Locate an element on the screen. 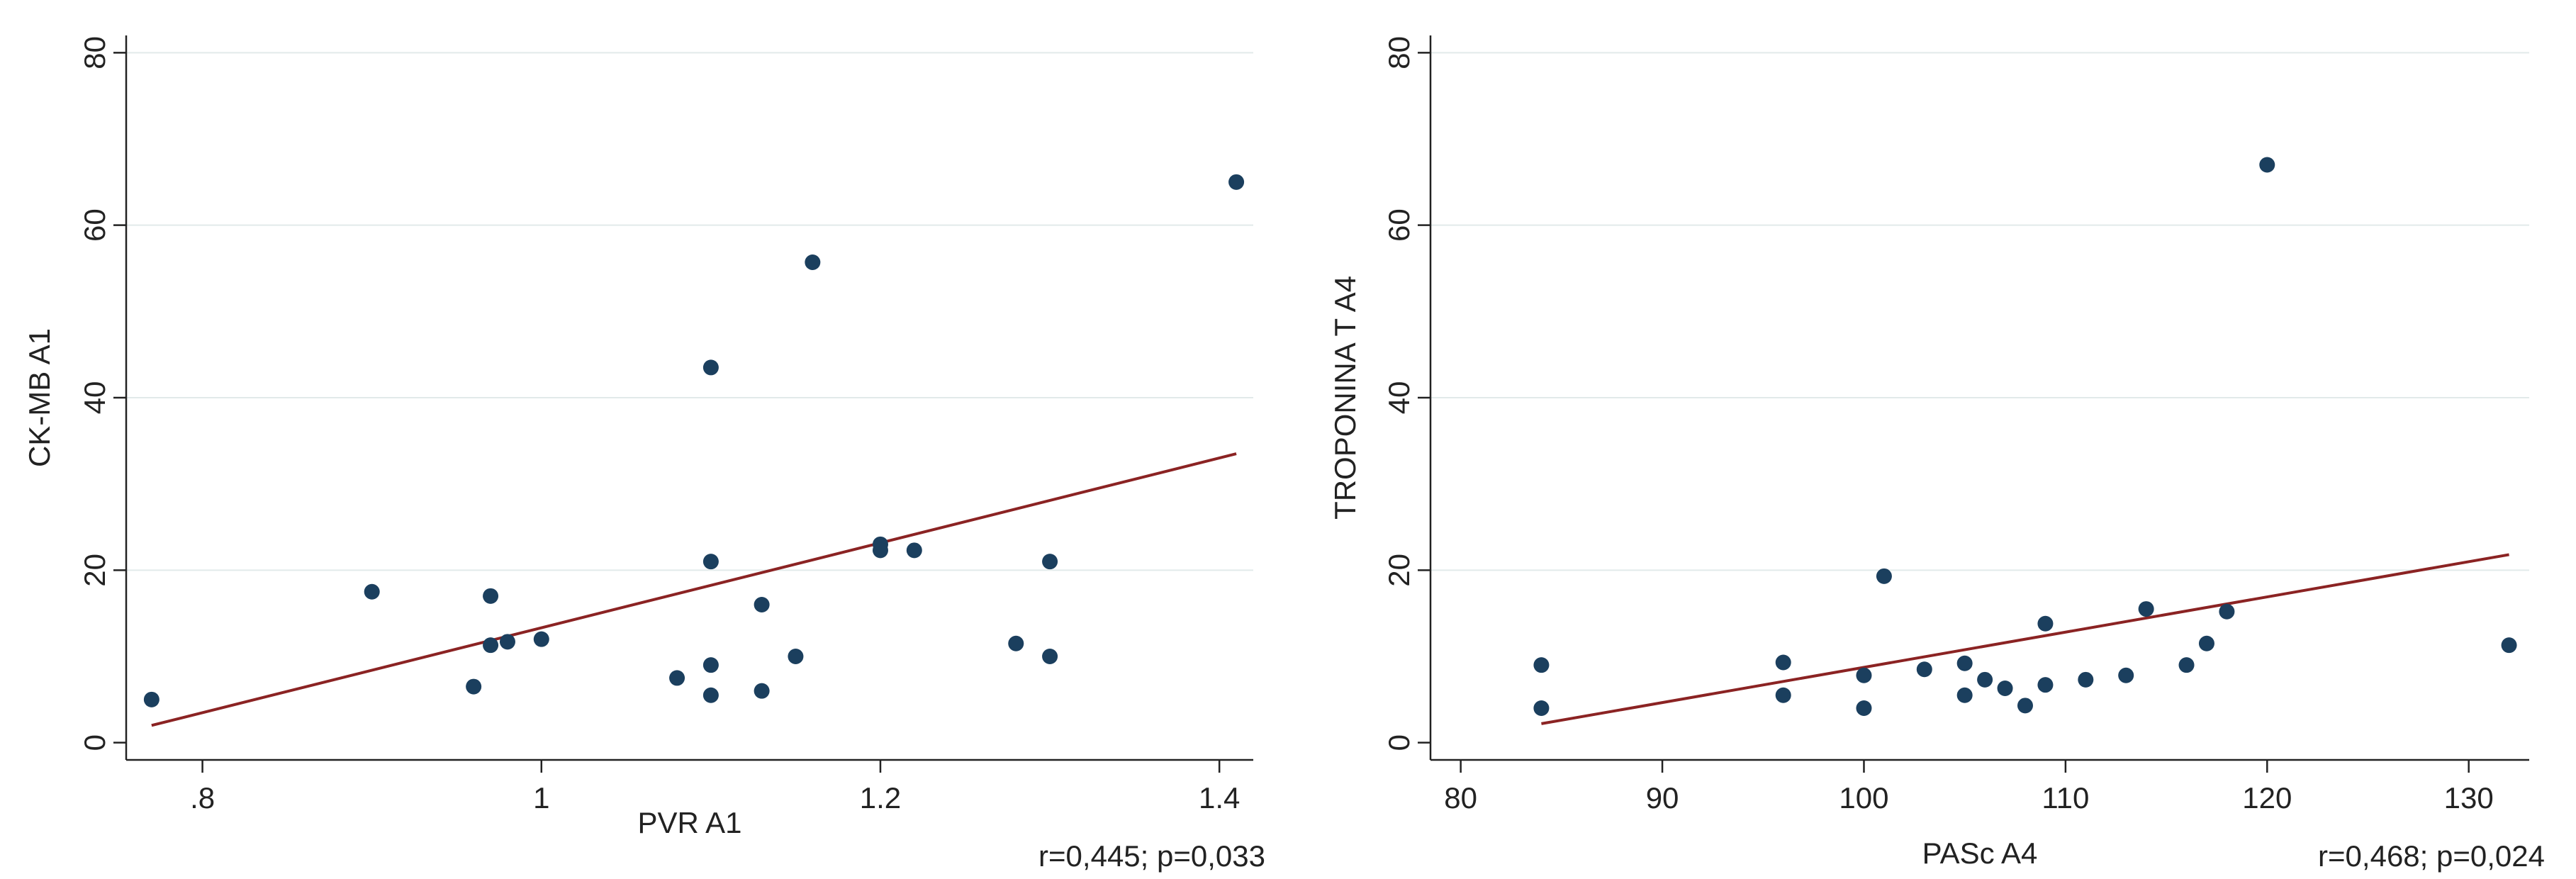  x-axis-label: PASc A4 is located at coordinates (1980, 853).